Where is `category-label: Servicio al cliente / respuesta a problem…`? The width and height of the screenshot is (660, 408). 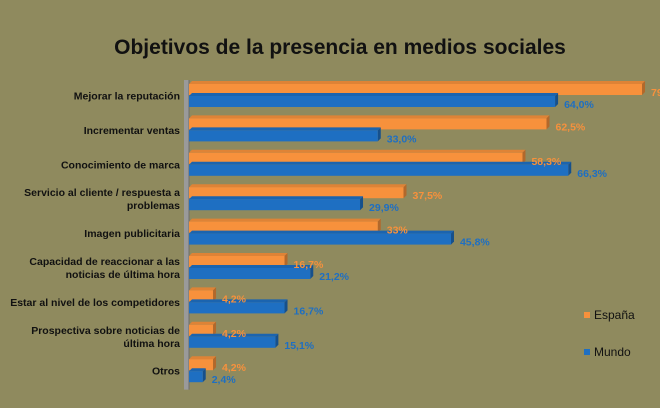 category-label: Servicio al cliente / respuesta a problem… is located at coordinates (102, 199).